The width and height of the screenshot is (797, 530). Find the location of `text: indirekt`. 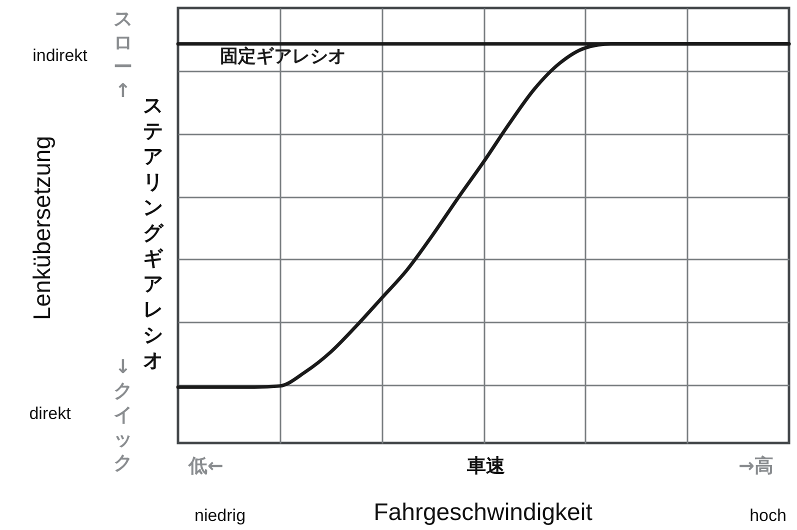

text: indirekt is located at coordinates (60, 55).